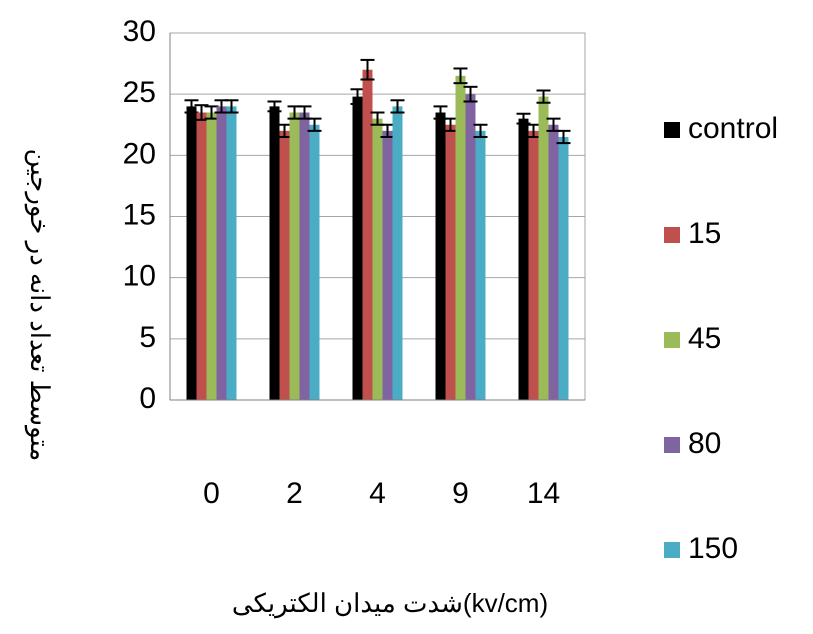  Describe the element at coordinates (39, 305) in the screenshot. I see `y-axis-label: متوسط تعداد دانه در خورجین` at that location.